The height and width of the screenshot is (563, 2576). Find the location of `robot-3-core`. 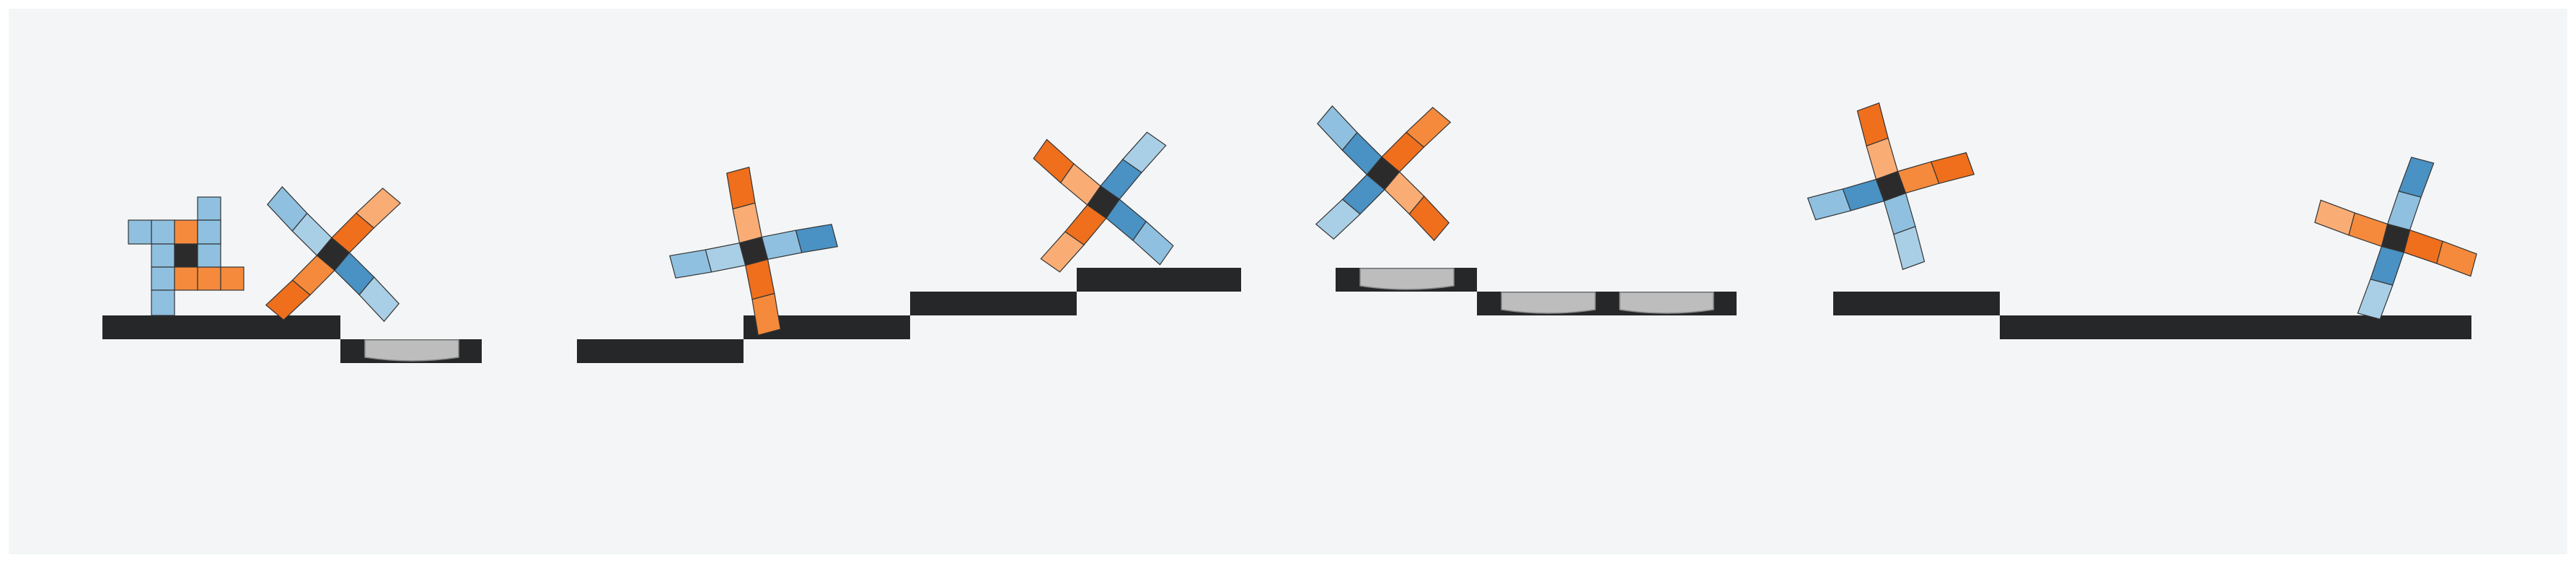

robot-3-core is located at coordinates (753, 251).